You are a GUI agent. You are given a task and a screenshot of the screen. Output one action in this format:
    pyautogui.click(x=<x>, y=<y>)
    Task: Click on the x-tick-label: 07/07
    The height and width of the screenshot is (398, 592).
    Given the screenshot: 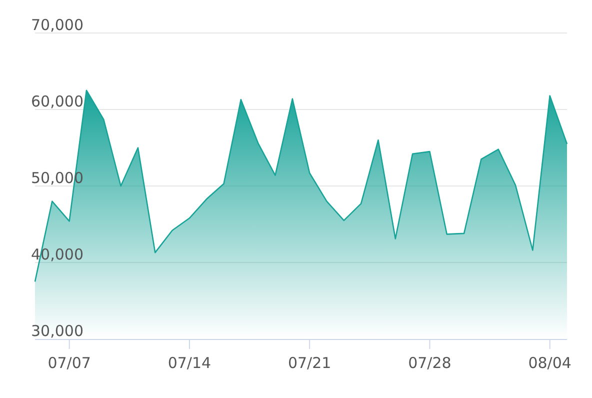 What is the action you would take?
    pyautogui.click(x=69, y=363)
    